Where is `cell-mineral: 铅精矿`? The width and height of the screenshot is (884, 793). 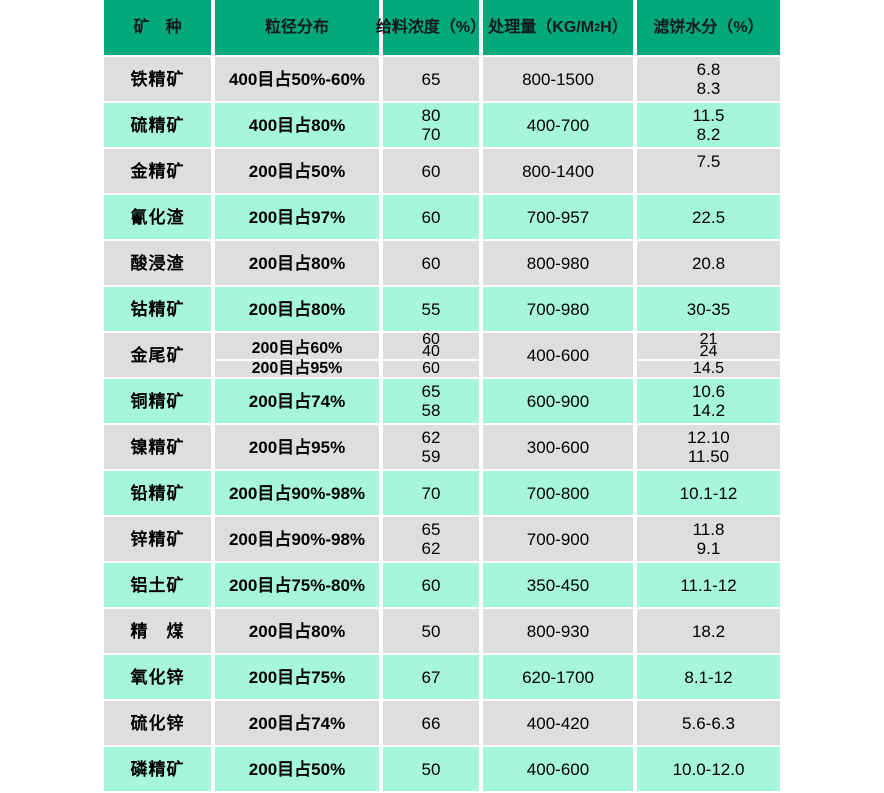 cell-mineral: 铅精矿 is located at coordinates (157, 493).